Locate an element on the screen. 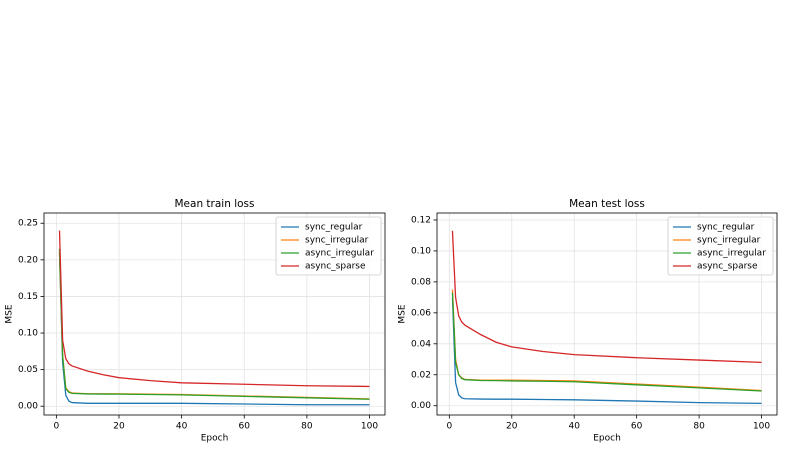 This screenshot has width=785, height=449. y-tick-label: 0.06 is located at coordinates (421, 313).